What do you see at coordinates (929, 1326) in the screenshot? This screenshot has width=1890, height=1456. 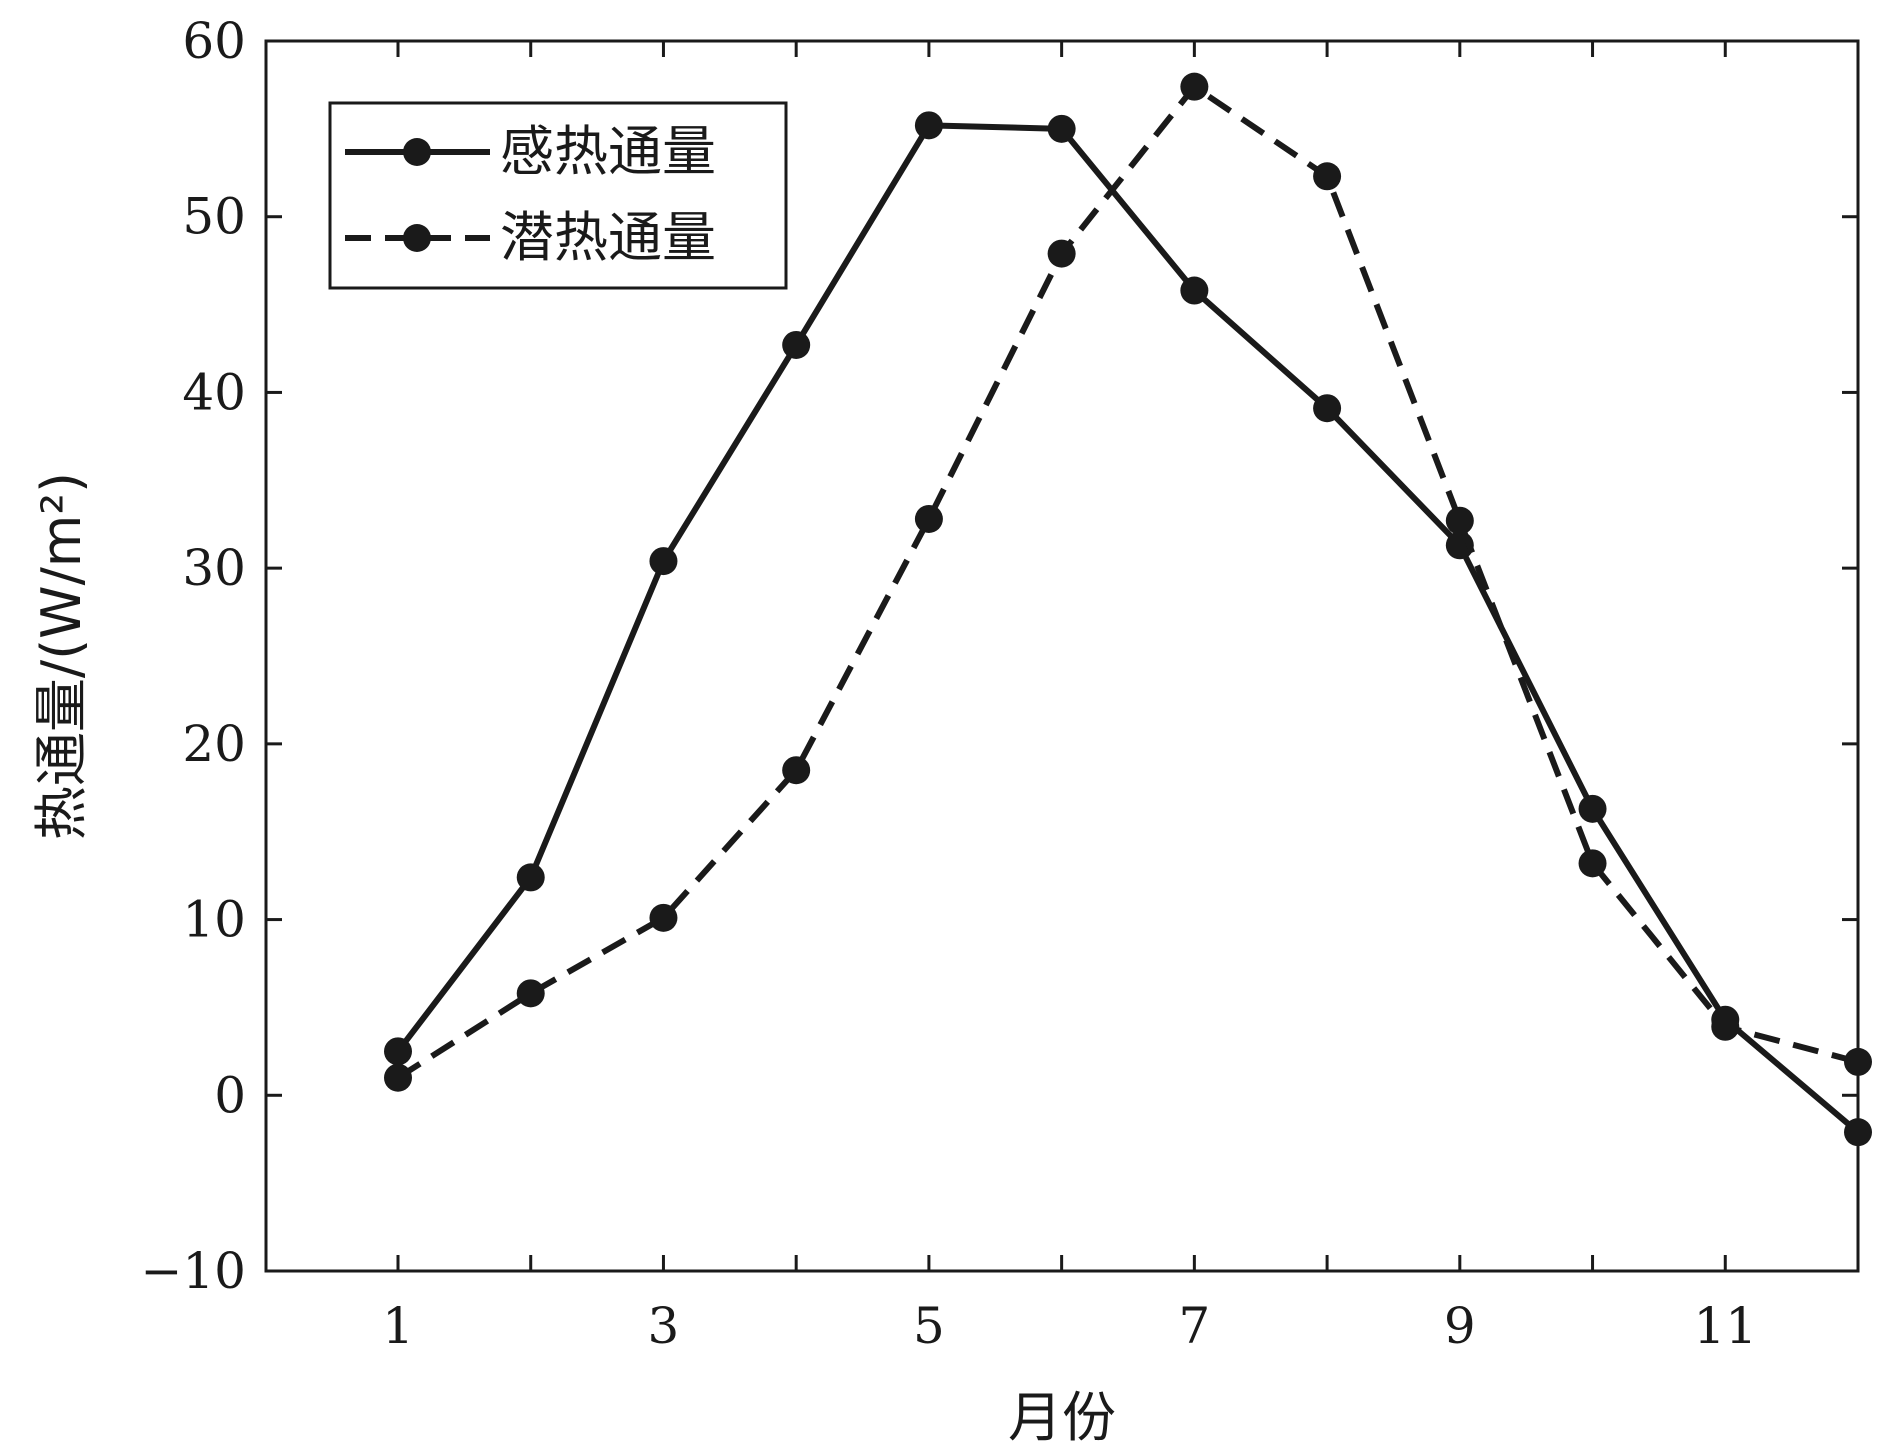 I see `x-tick-label: 5` at bounding box center [929, 1326].